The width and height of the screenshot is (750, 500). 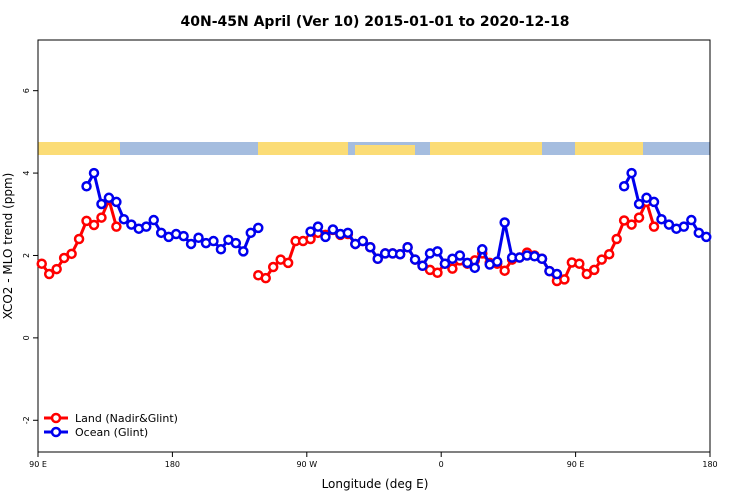 What do you see at coordinates (26, 90) in the screenshot?
I see `y-tick-label: 6` at bounding box center [26, 90].